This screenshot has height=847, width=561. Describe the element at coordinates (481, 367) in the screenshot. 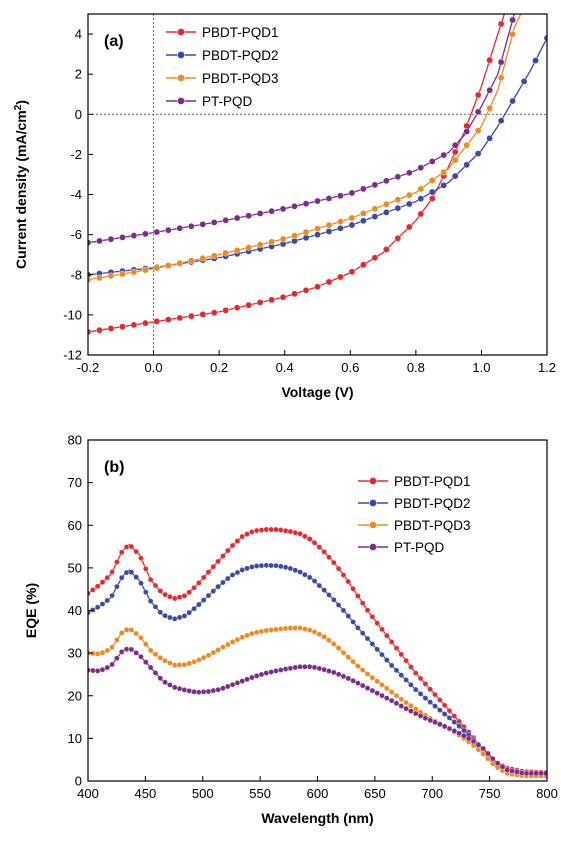

I see `x-tick-label: 1.0` at that location.